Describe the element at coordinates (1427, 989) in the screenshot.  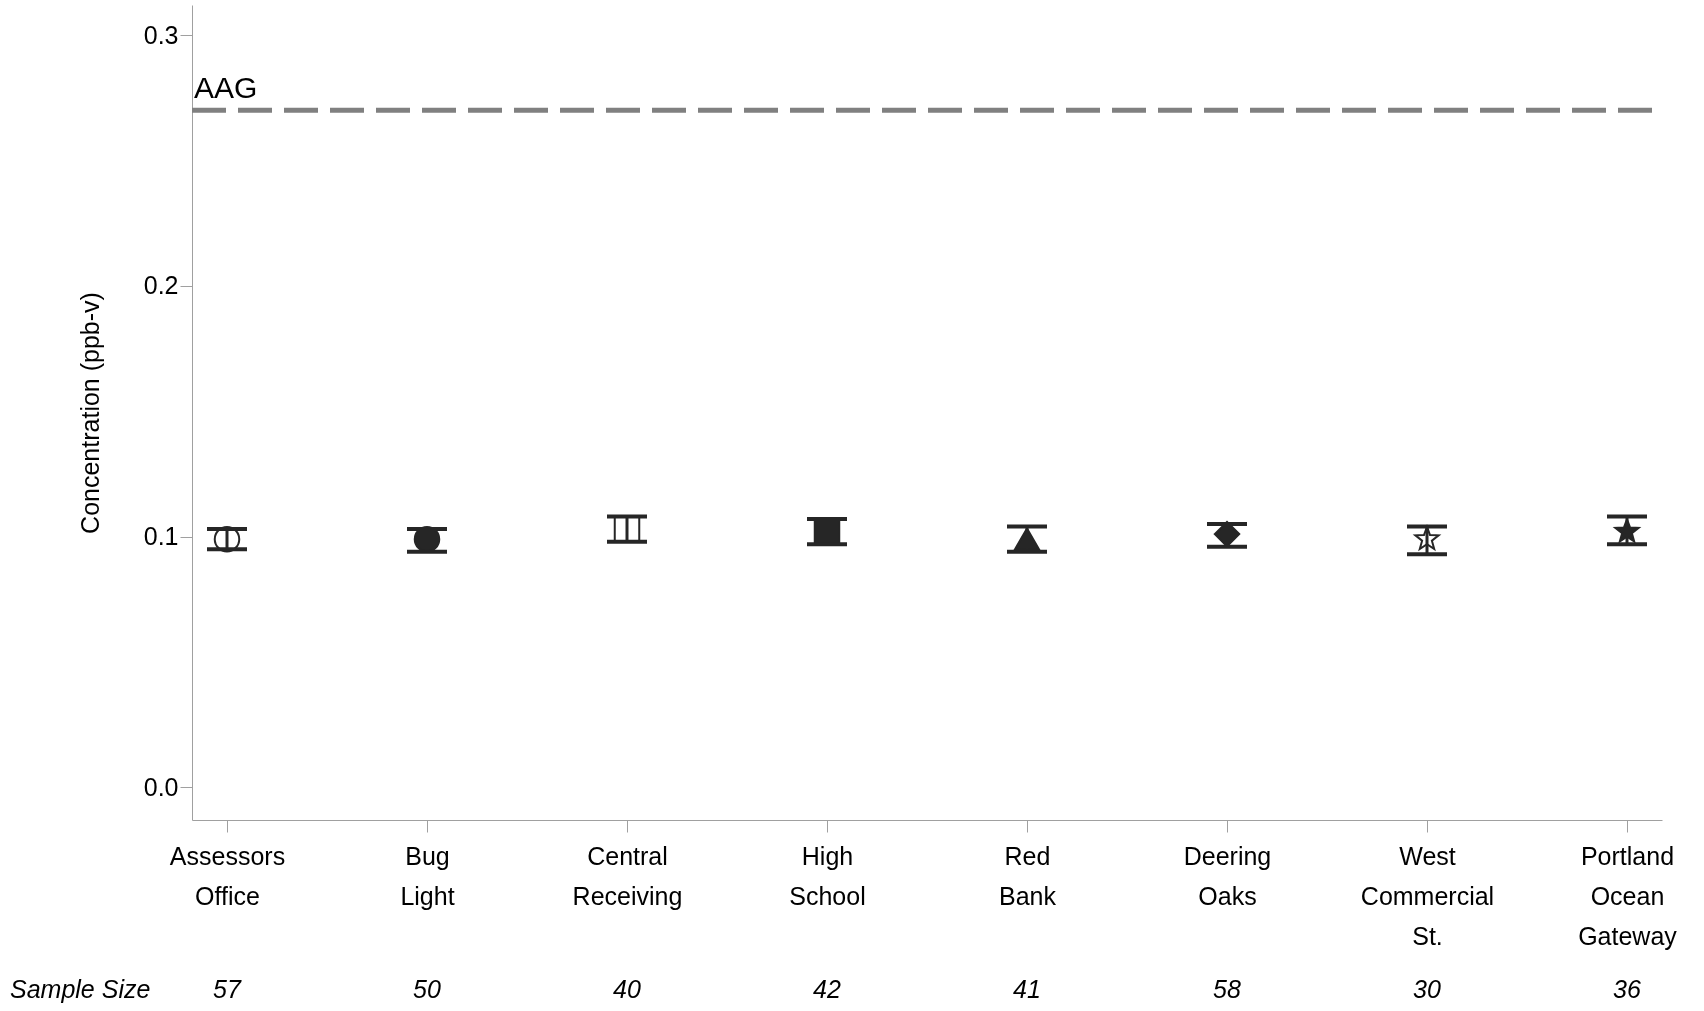
I see `text: 30` at that location.